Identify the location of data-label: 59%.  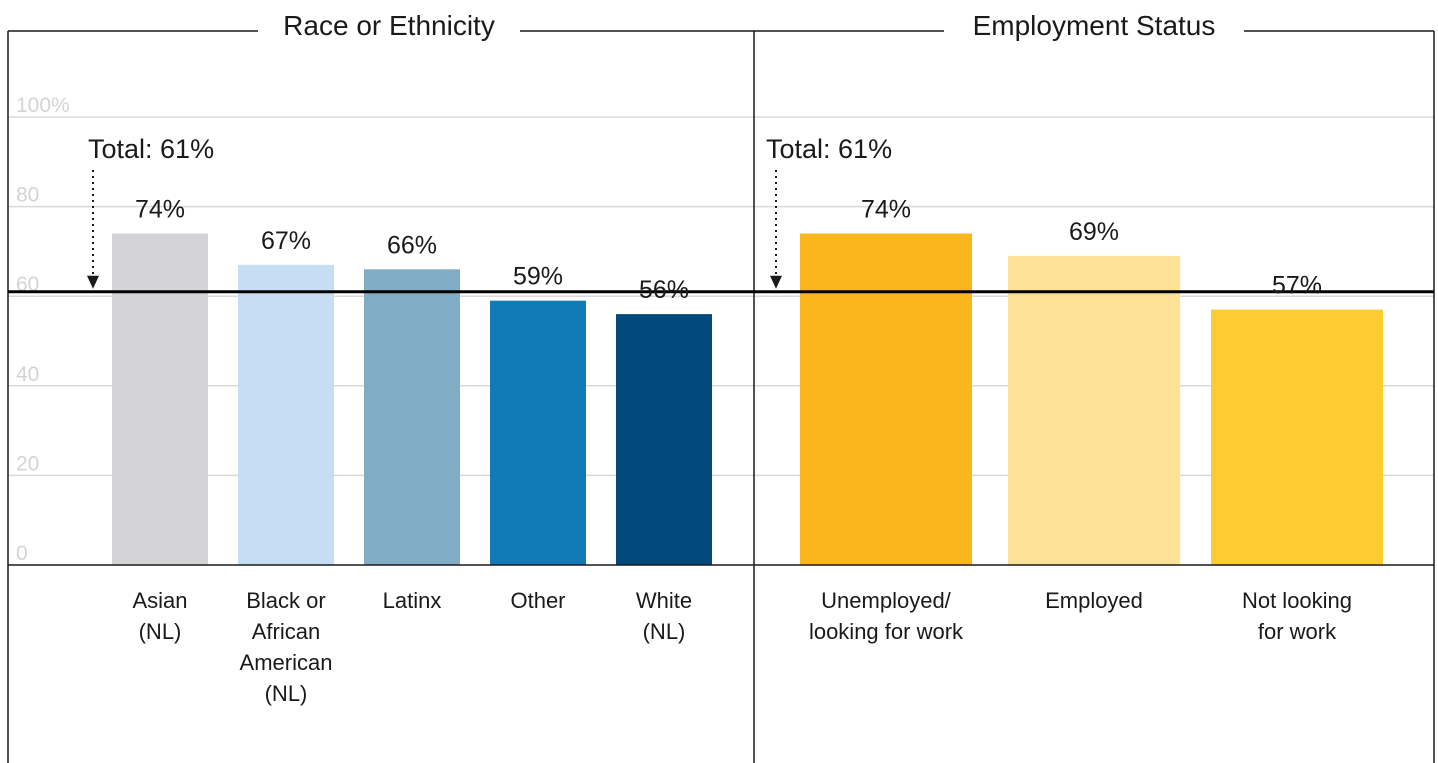
(538, 277).